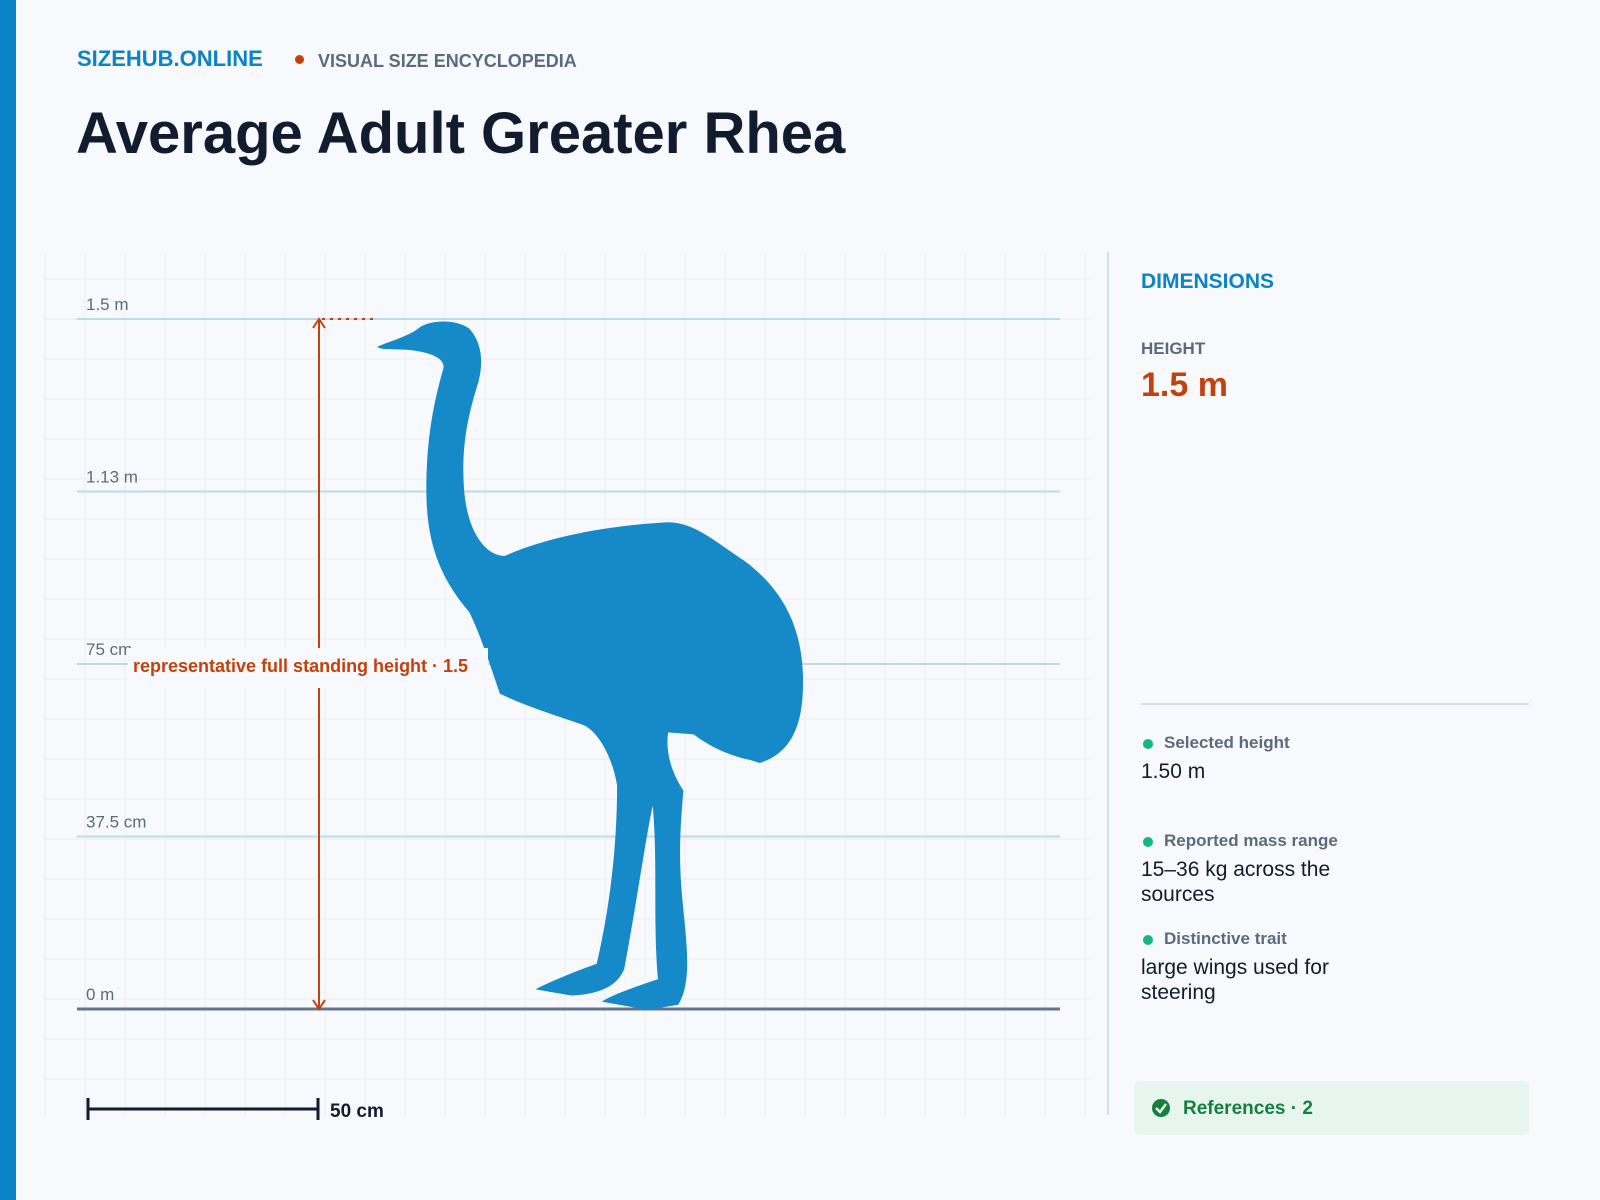 The width and height of the screenshot is (1600, 1200). Describe the element at coordinates (1248, 1108) in the screenshot. I see `references: References · 2` at that location.